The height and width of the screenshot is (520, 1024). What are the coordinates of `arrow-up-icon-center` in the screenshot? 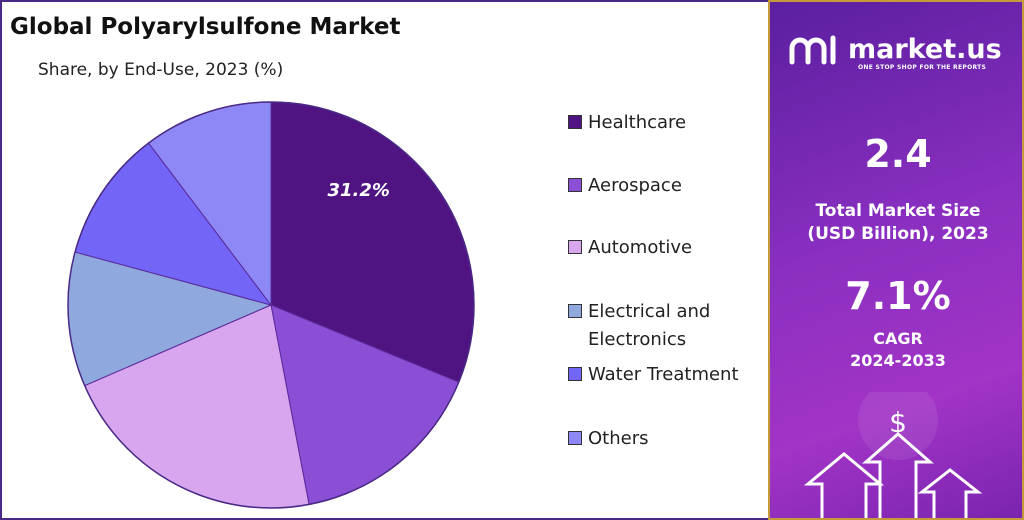 It's located at (898, 475).